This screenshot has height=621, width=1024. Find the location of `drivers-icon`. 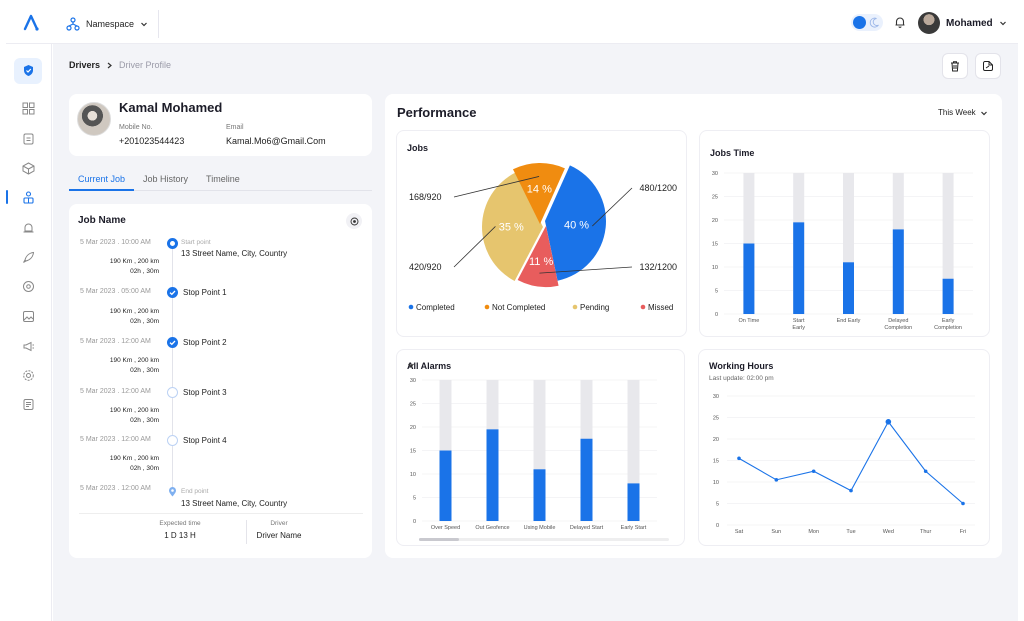

drivers-icon is located at coordinates (28, 197).